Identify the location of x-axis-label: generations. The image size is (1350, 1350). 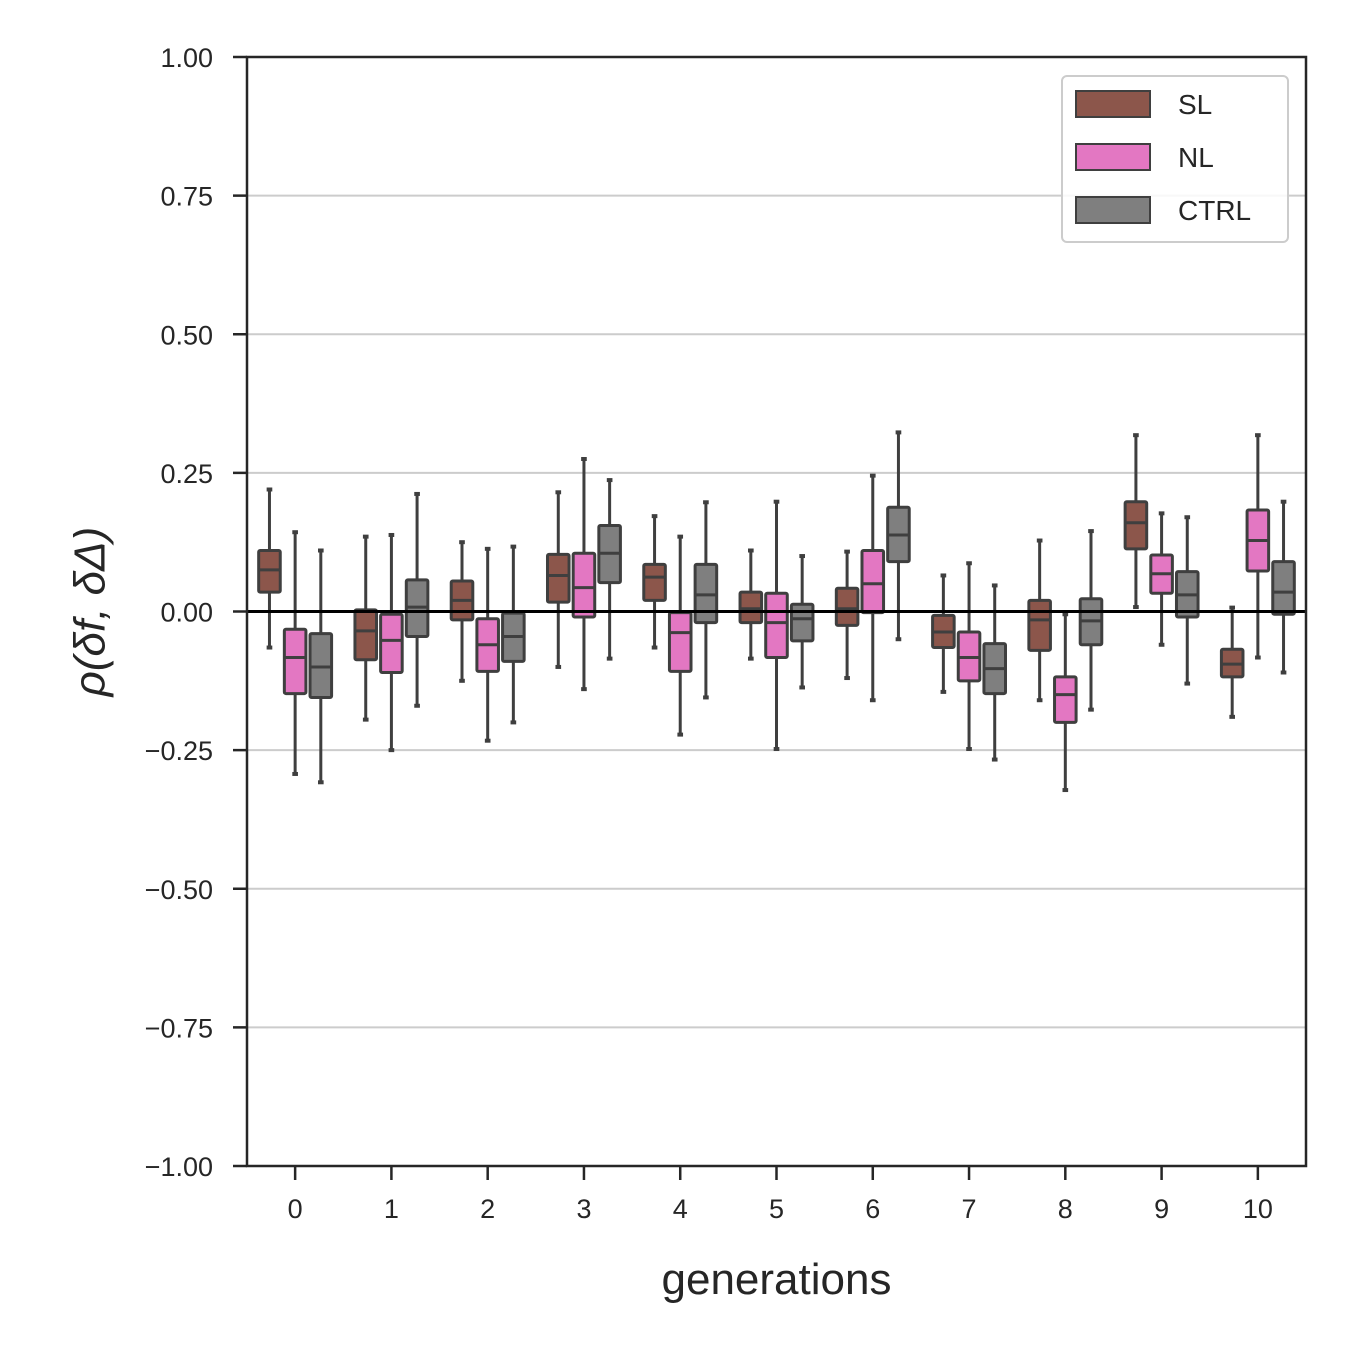
(777, 1279).